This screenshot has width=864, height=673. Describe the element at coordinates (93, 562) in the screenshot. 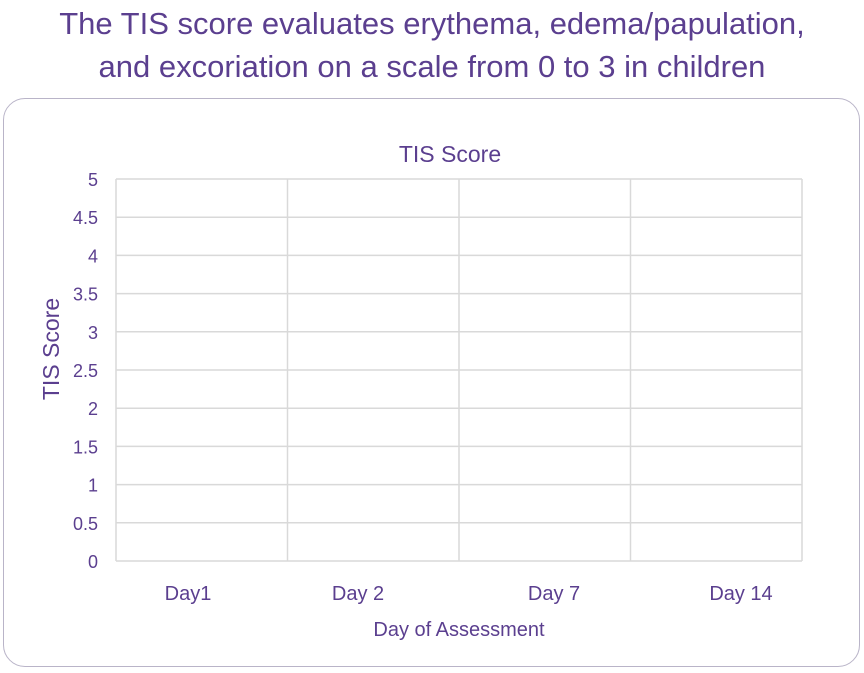

I see `y-tick-label: 0` at that location.